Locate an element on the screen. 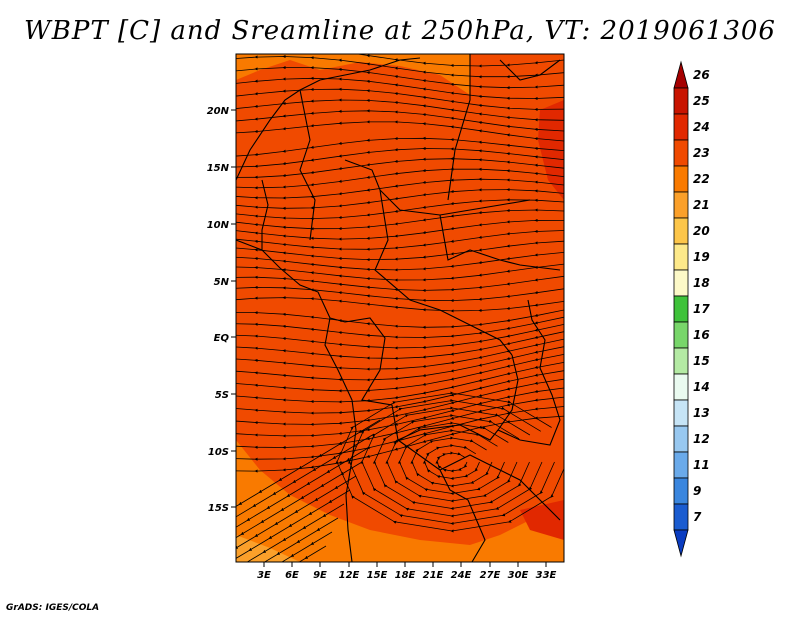 The width and height of the screenshot is (800, 618). colorbar-label: 20 is located at coordinates (701, 231).